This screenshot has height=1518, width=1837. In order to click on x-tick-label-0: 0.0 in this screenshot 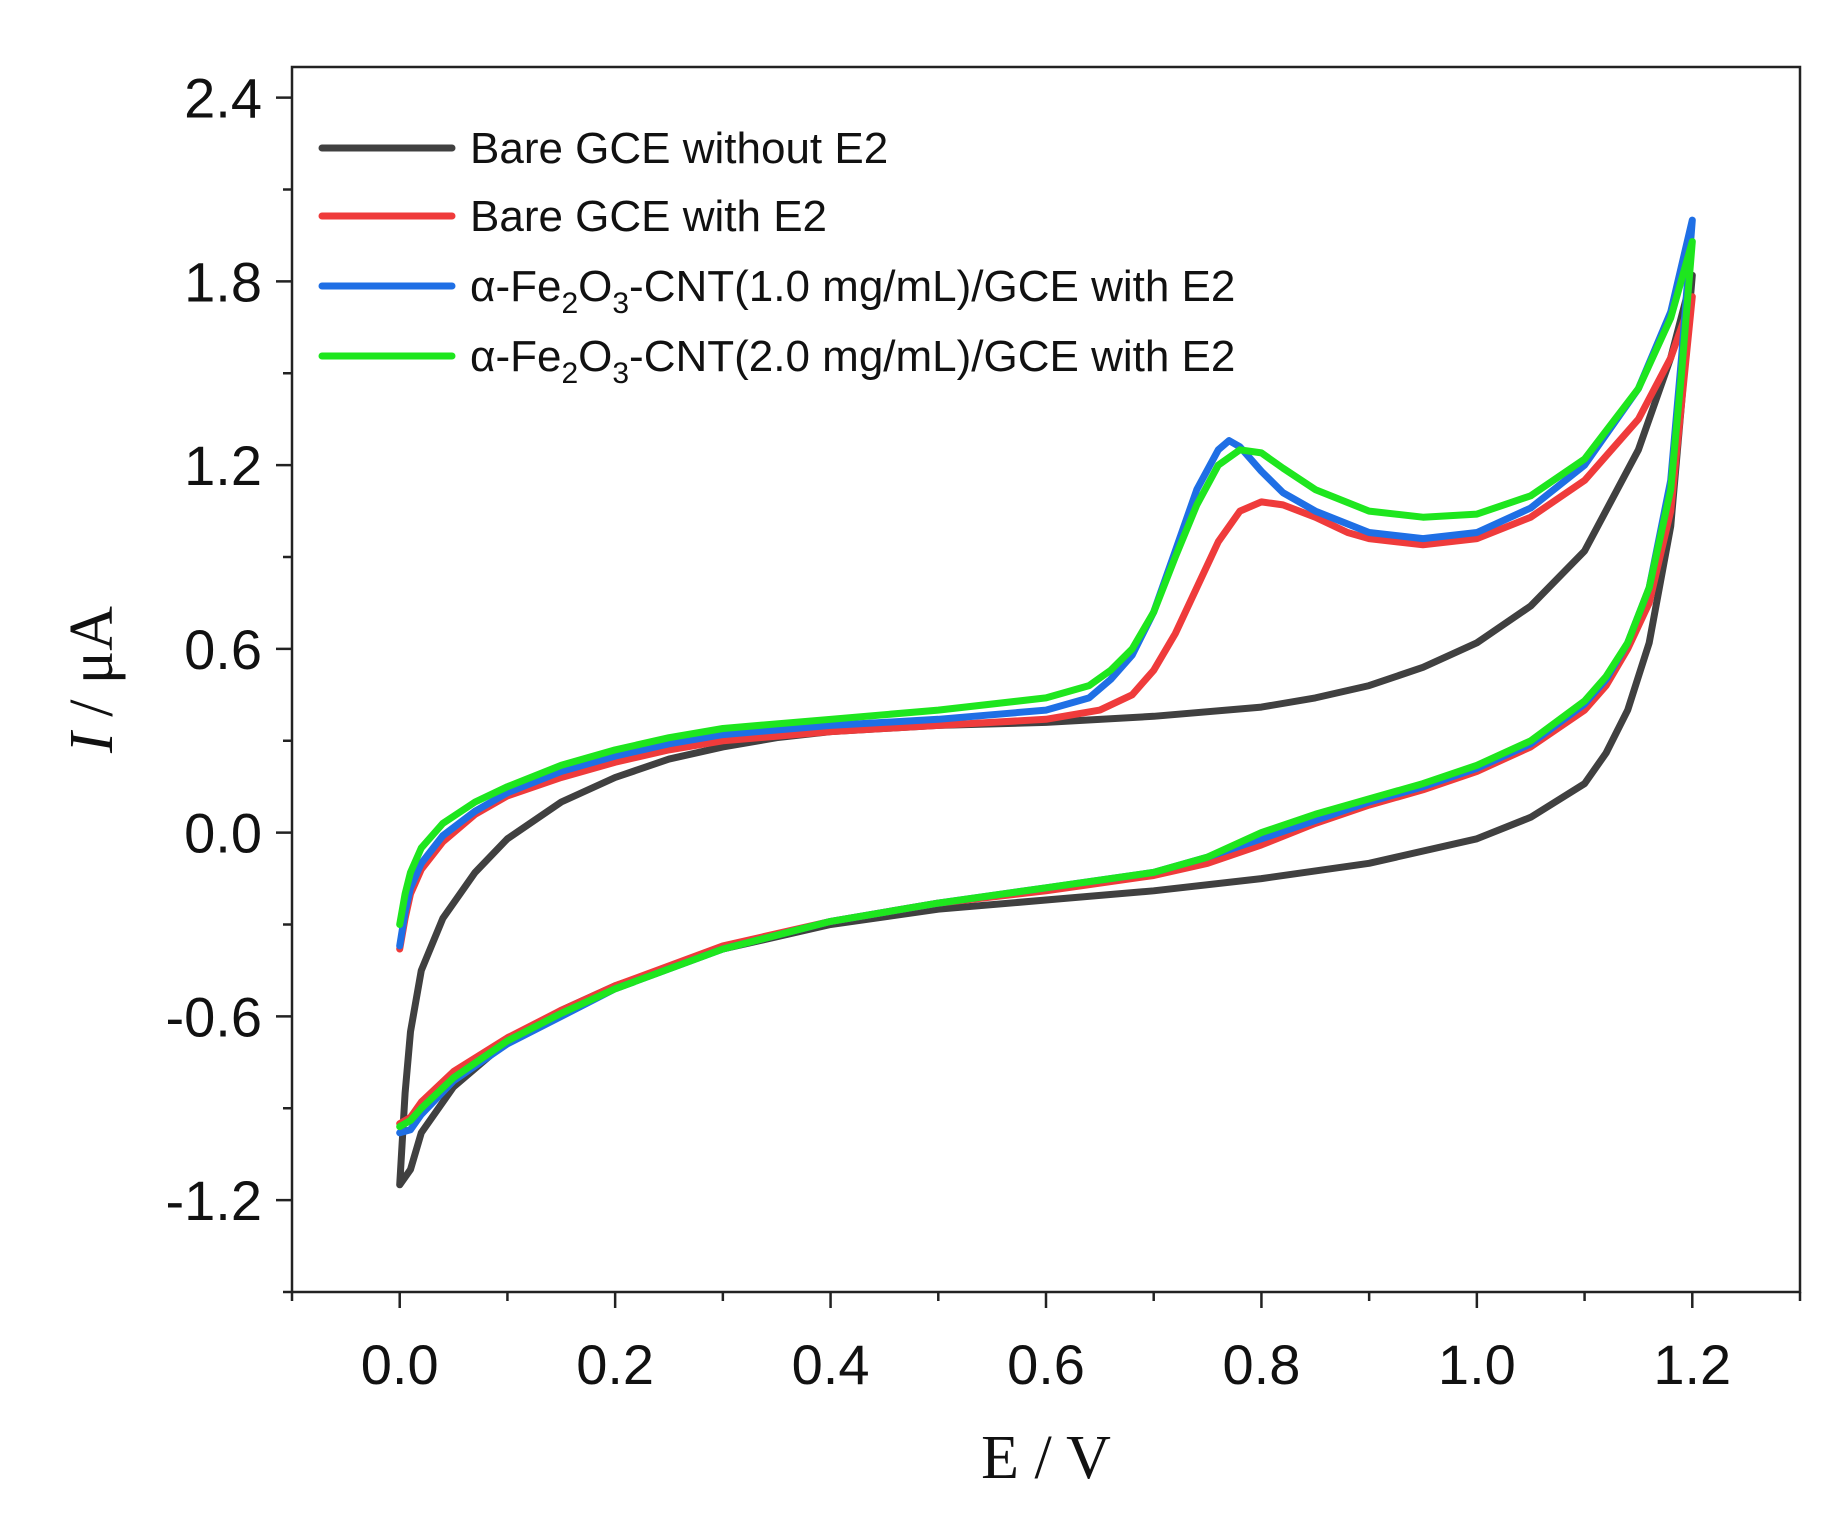, I will do `click(400, 1364)`.